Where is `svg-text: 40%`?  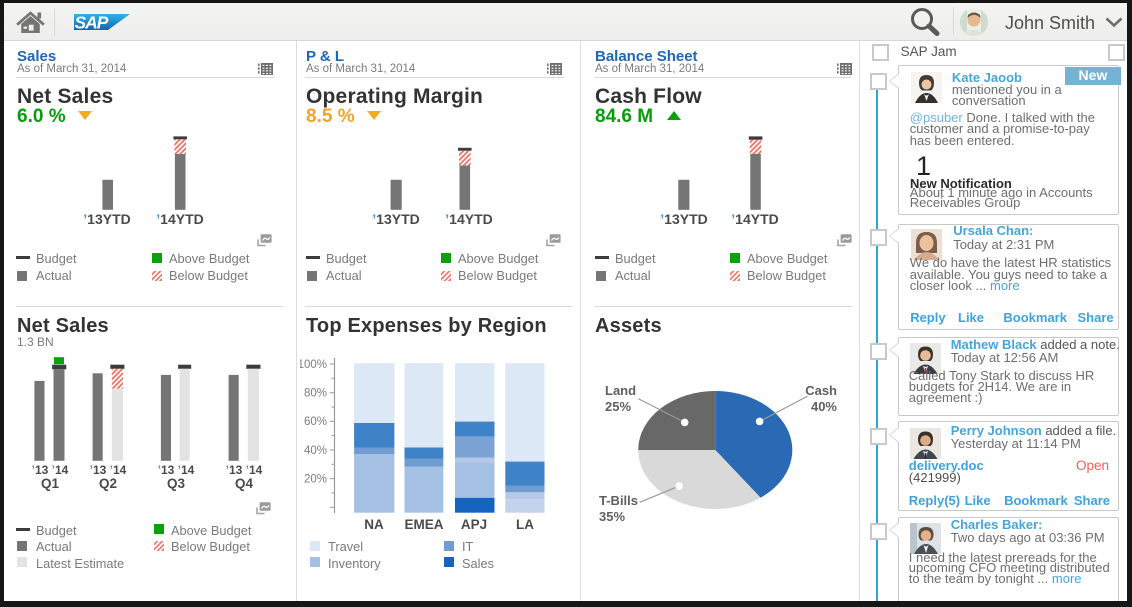
svg-text: 40% is located at coordinates (315, 451).